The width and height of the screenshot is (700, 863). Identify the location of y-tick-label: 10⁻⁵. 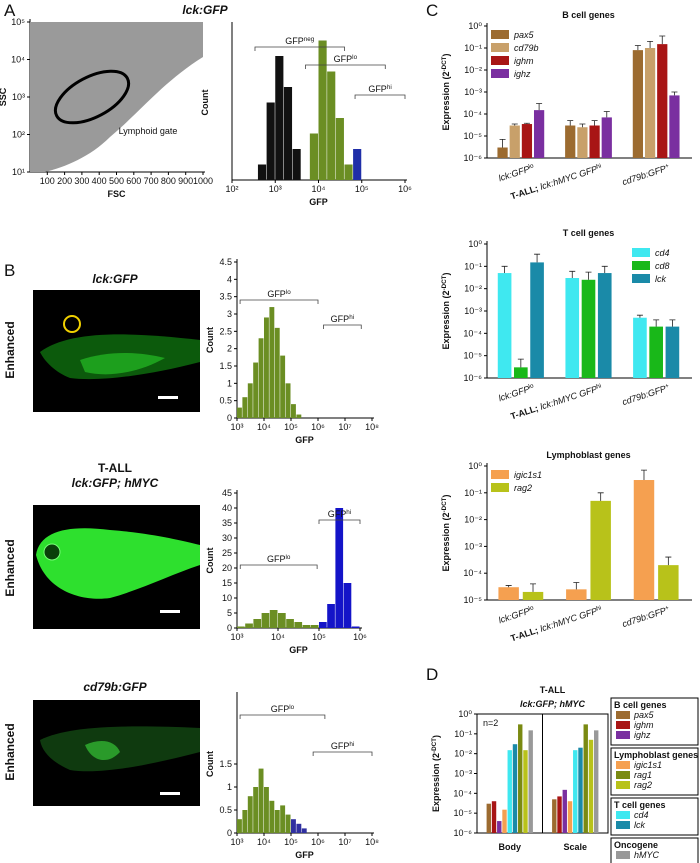
(473, 136).